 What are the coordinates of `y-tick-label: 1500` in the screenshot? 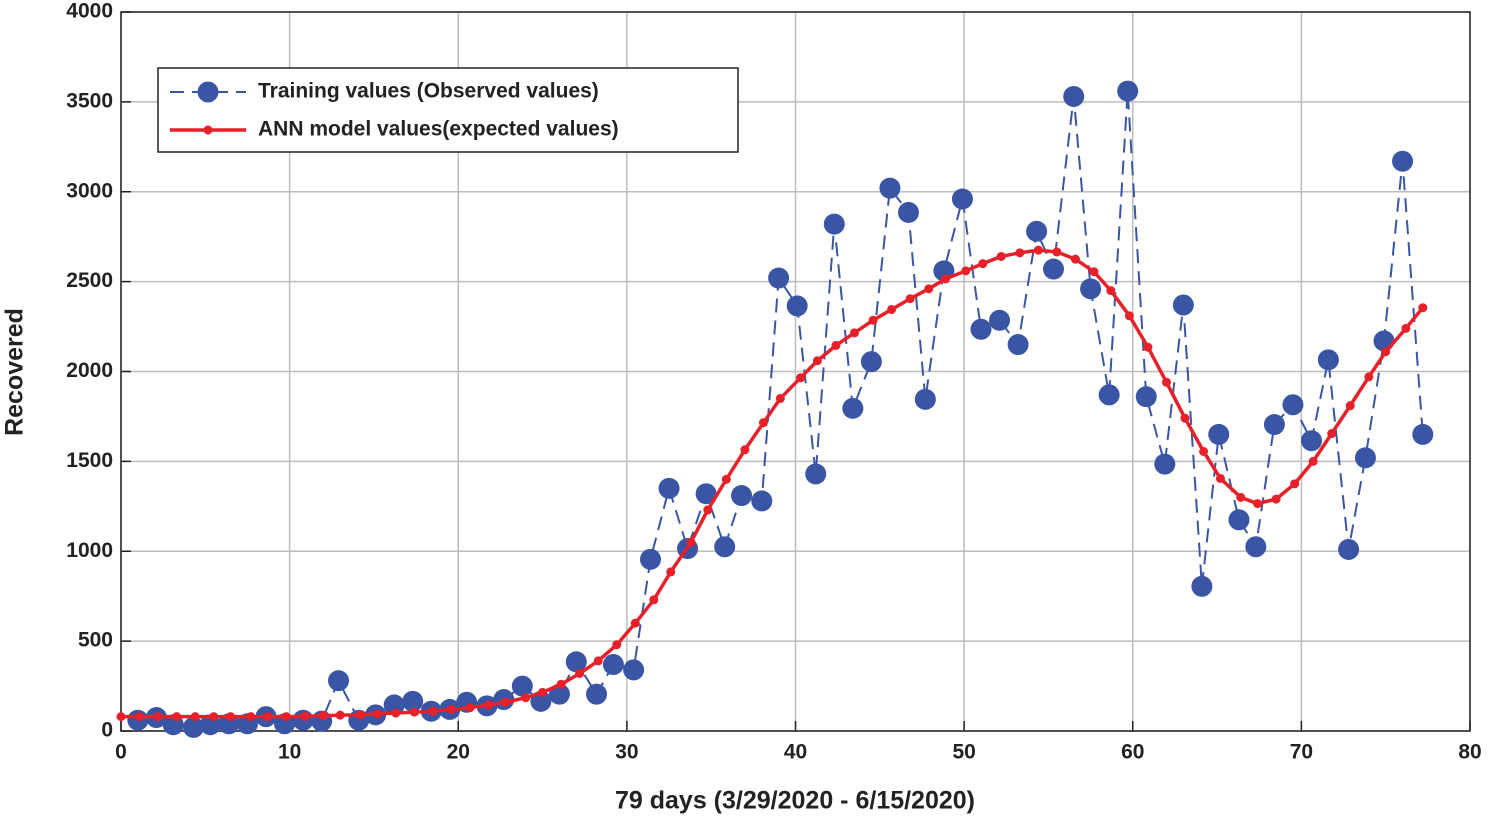 It's located at (89, 460).